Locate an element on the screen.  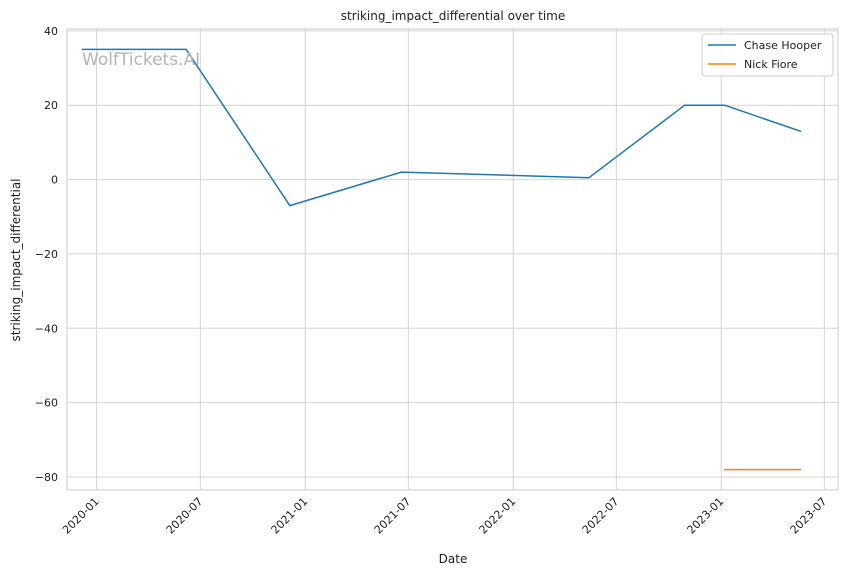
legend: Chase Hooper Nick Fiore is located at coordinates (767, 55).